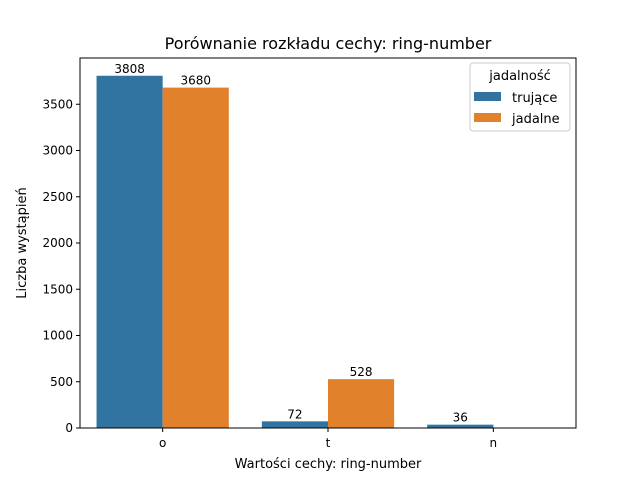  What do you see at coordinates (195, 81) in the screenshot?
I see `data-label-o-series-1: 3680` at bounding box center [195, 81].